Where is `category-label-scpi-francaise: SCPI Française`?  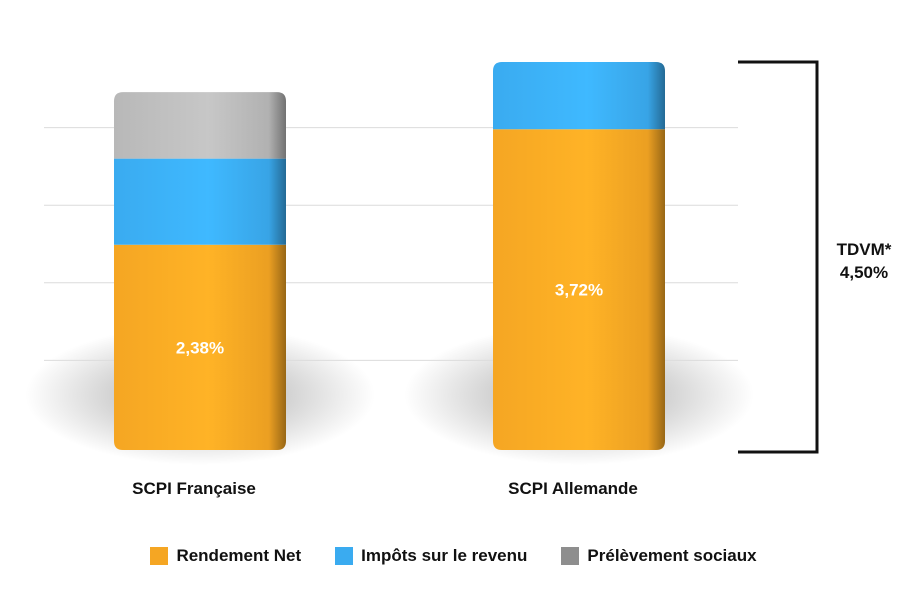
category-label-scpi-francaise: SCPI Française is located at coordinates (194, 488).